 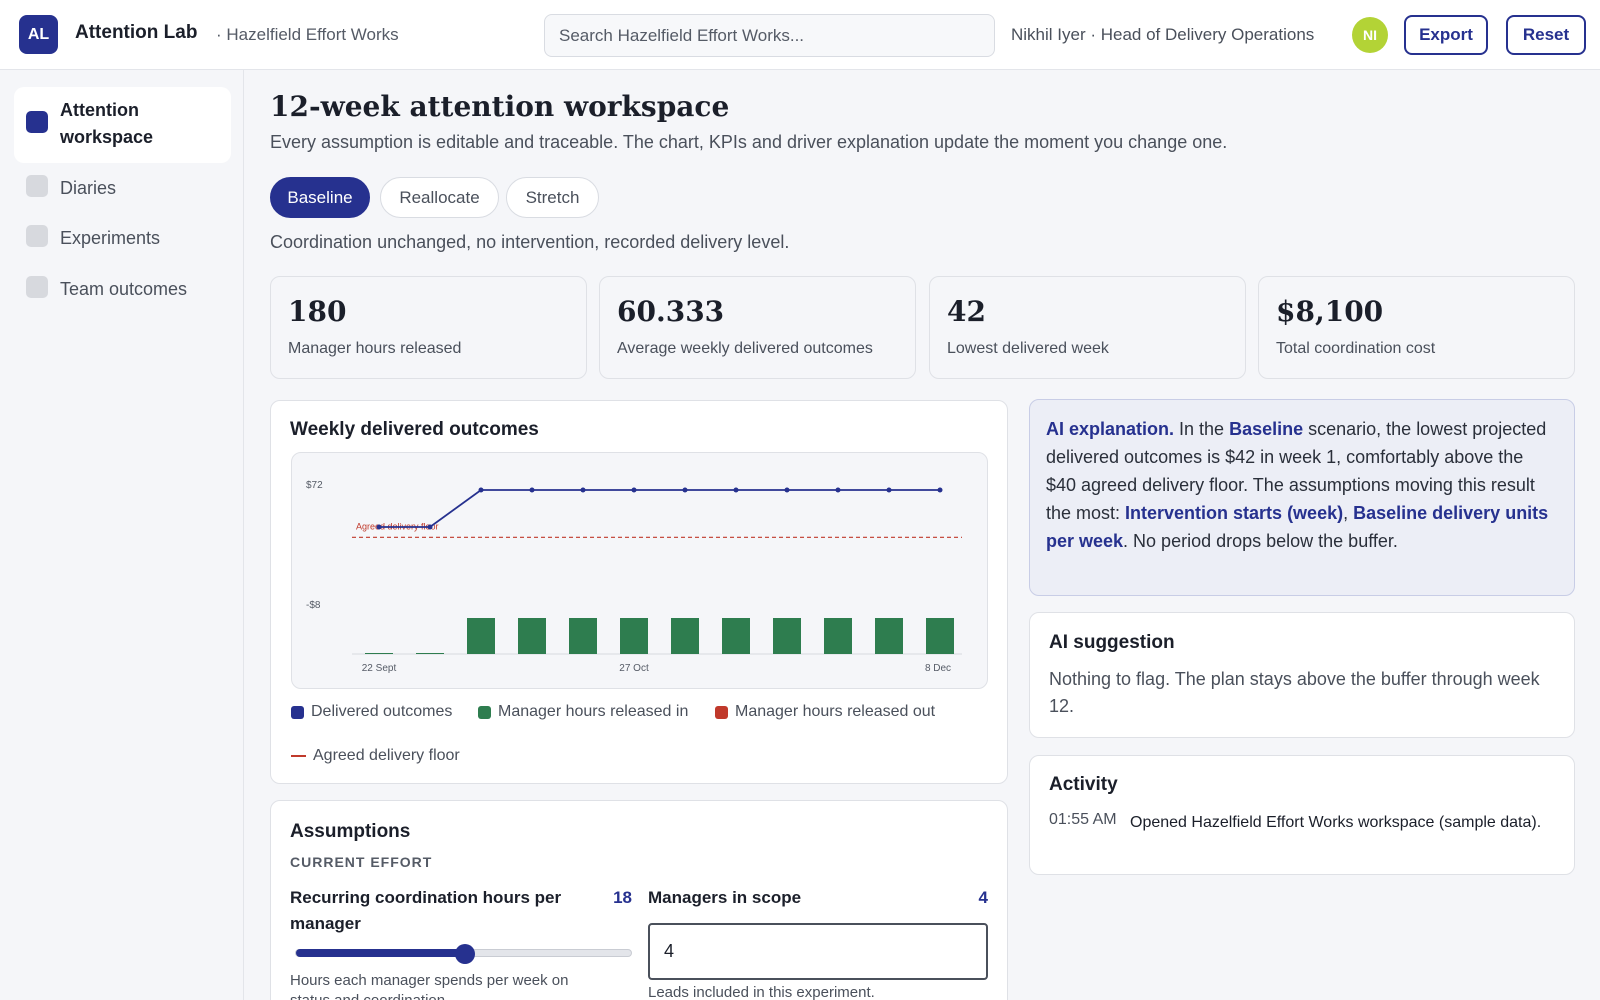 I want to click on scenario-link: Baseline, so click(x=1266, y=429).